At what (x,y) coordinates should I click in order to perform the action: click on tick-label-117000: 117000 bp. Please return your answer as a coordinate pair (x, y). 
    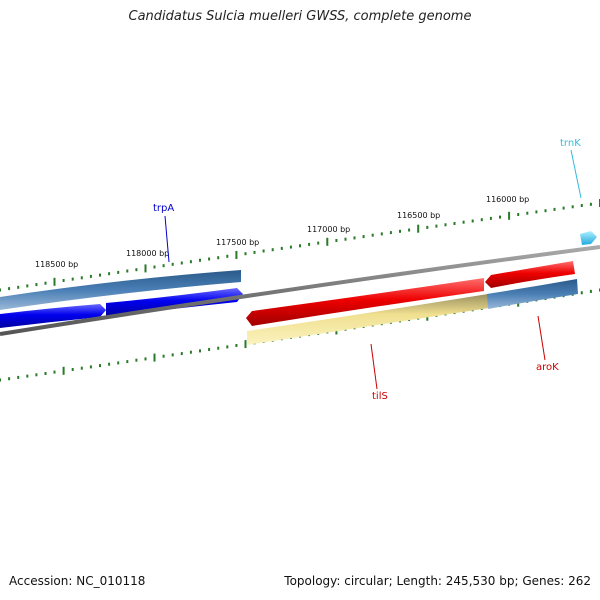
    Looking at the image, I should click on (328, 229).